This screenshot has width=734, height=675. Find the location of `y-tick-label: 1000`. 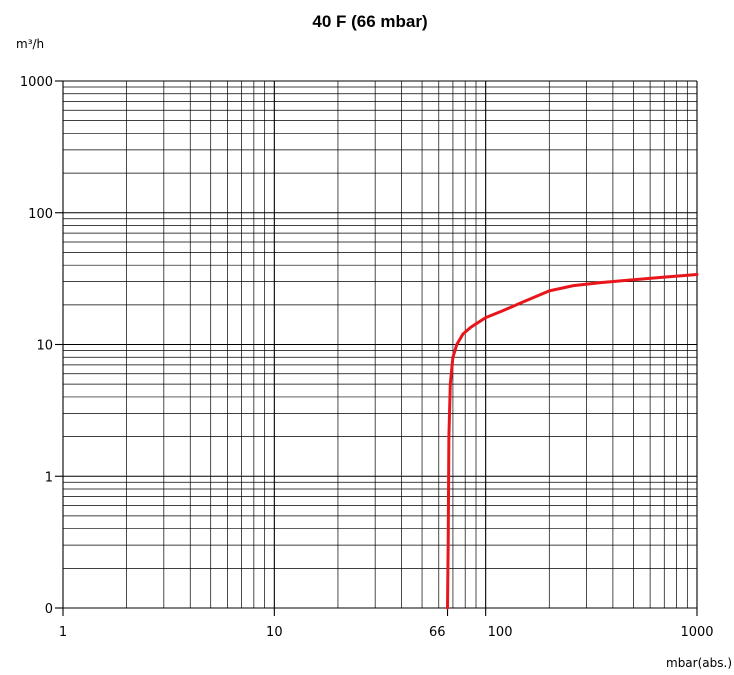

y-tick-label: 1000 is located at coordinates (36, 82).